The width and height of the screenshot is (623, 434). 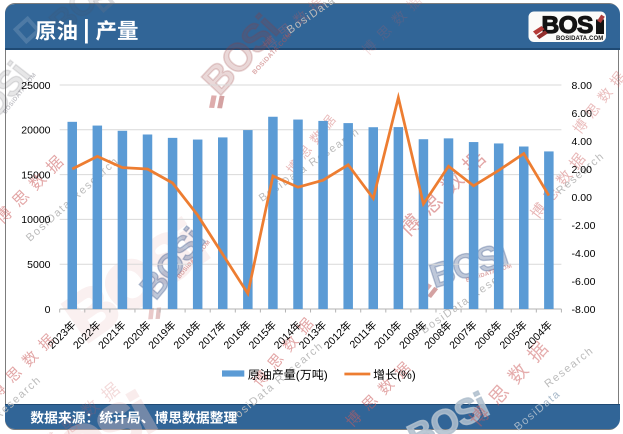 I want to click on svg-text: 0.00, so click(x=582, y=198).